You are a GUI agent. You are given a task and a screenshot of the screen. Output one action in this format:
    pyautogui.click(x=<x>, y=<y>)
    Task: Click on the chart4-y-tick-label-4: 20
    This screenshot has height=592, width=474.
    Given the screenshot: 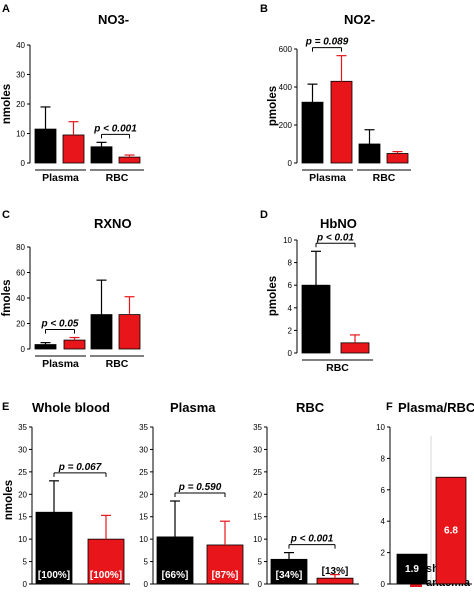 What is the action you would take?
    pyautogui.click(x=22, y=494)
    